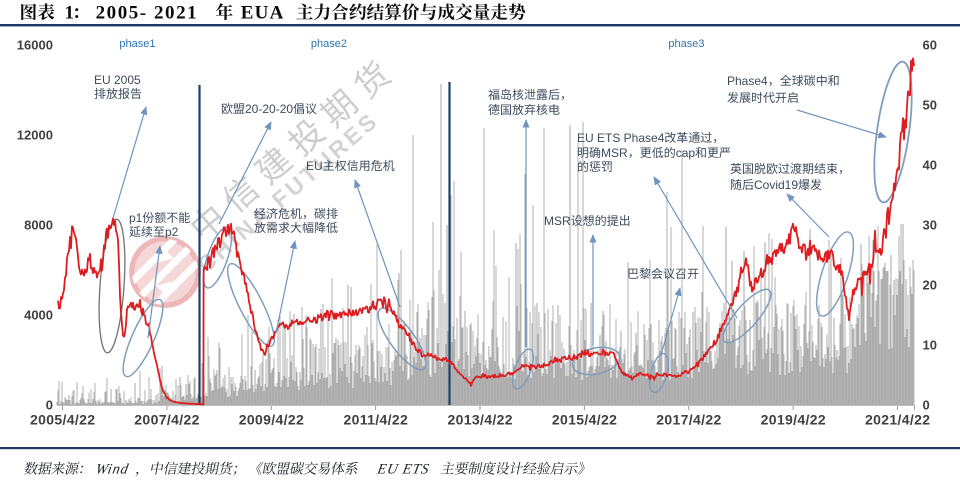  I want to click on svg-text: EUA, so click(263, 13).